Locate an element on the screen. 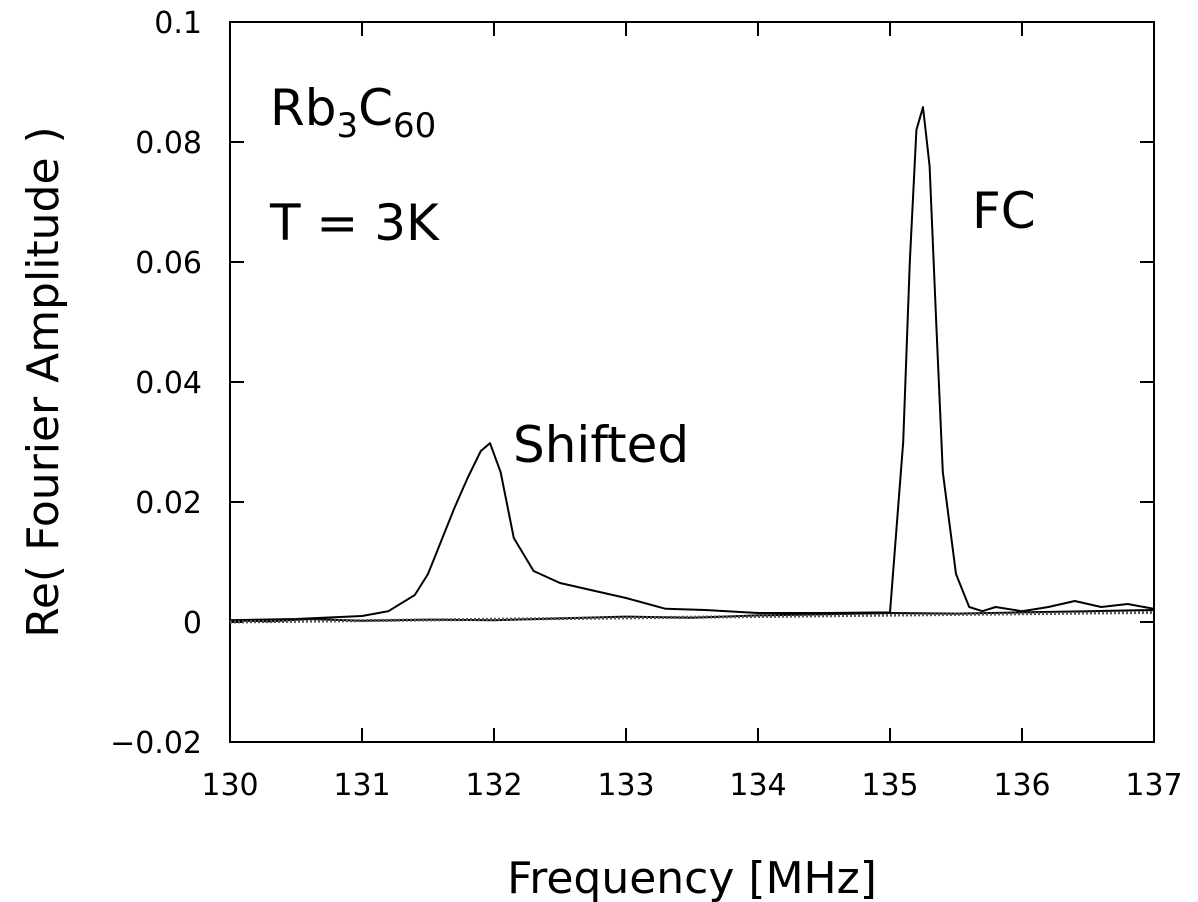 This screenshot has height=902, width=1198. y-axis-title: Re( Fourier Amplitude ) is located at coordinates (43, 381).